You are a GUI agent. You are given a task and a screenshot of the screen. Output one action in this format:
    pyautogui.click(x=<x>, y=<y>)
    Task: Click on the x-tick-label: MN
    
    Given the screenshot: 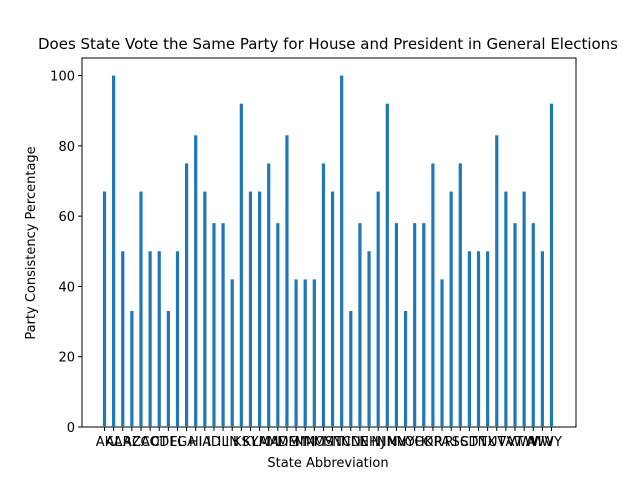 What is the action you would take?
    pyautogui.click(x=305, y=442)
    